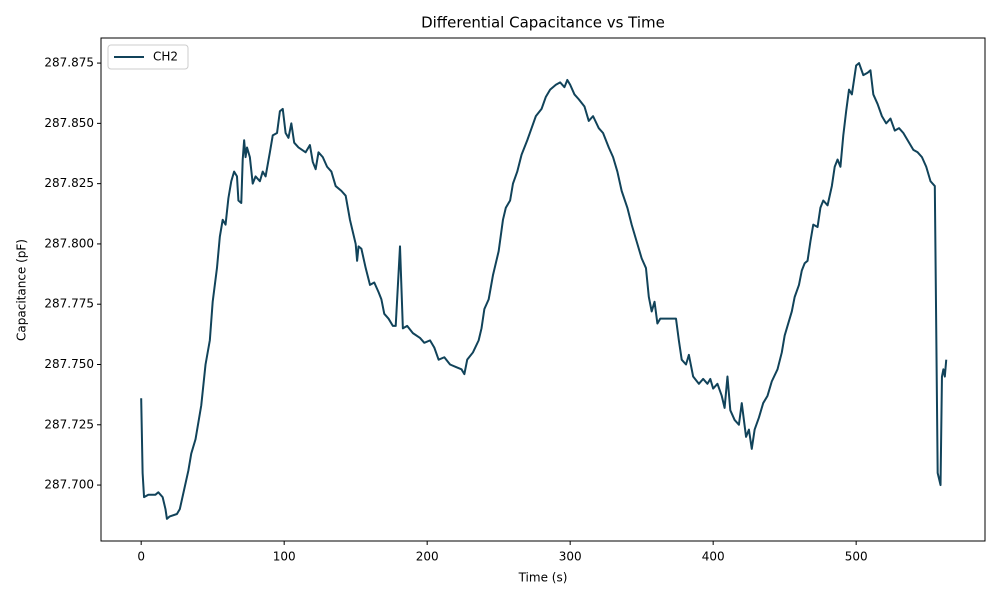 The height and width of the screenshot is (604, 1000). I want to click on y-tick-label: 287.800, so click(69, 243).